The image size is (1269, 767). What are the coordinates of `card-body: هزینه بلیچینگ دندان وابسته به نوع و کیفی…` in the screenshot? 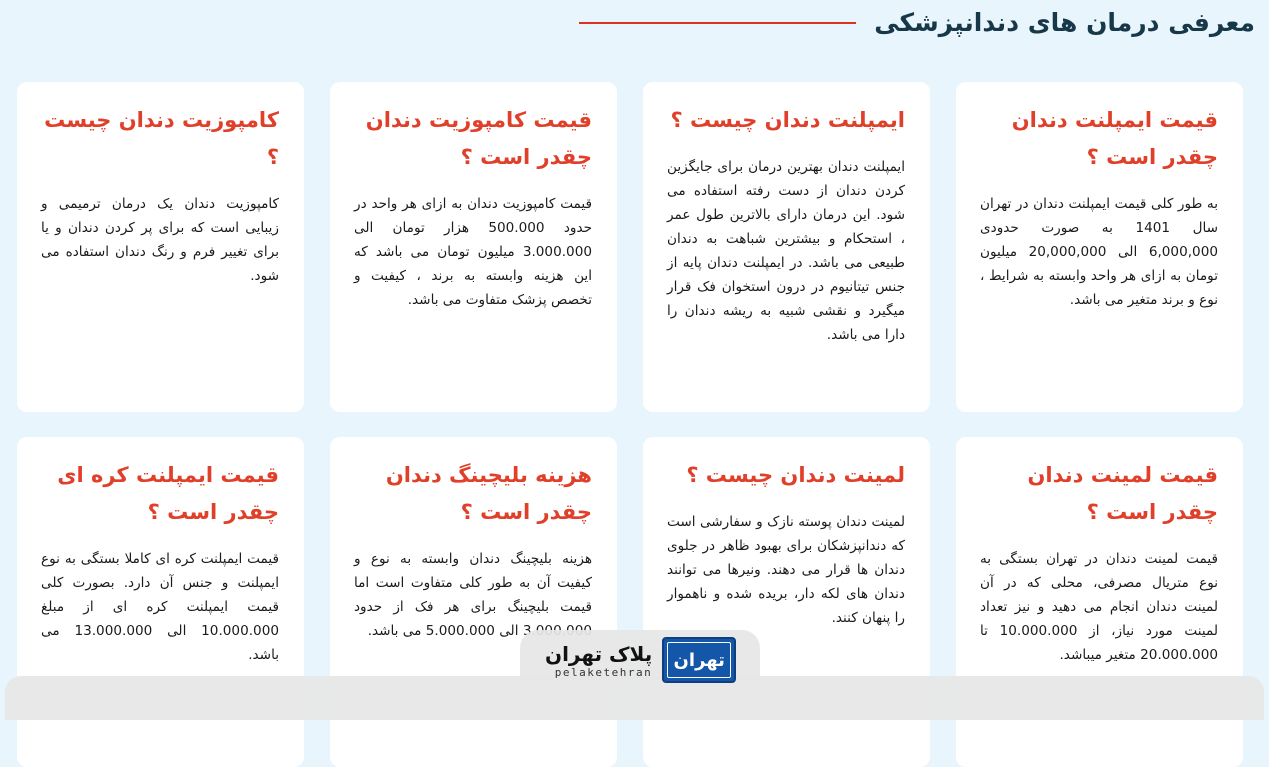 It's located at (473, 595).